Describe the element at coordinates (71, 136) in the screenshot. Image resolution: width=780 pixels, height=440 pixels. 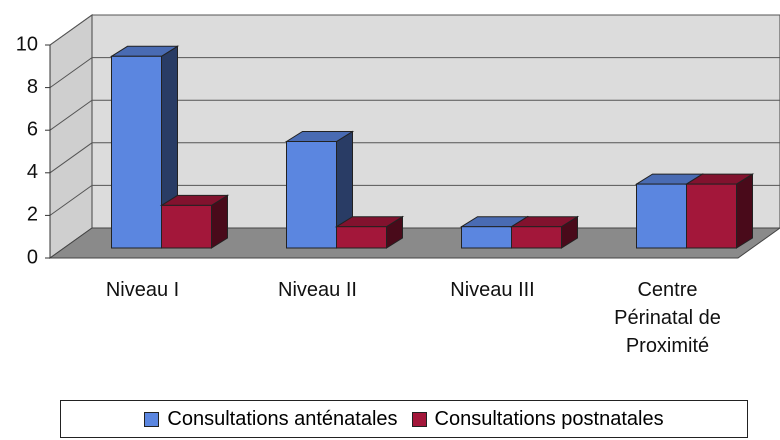
I see `side-wall` at that location.